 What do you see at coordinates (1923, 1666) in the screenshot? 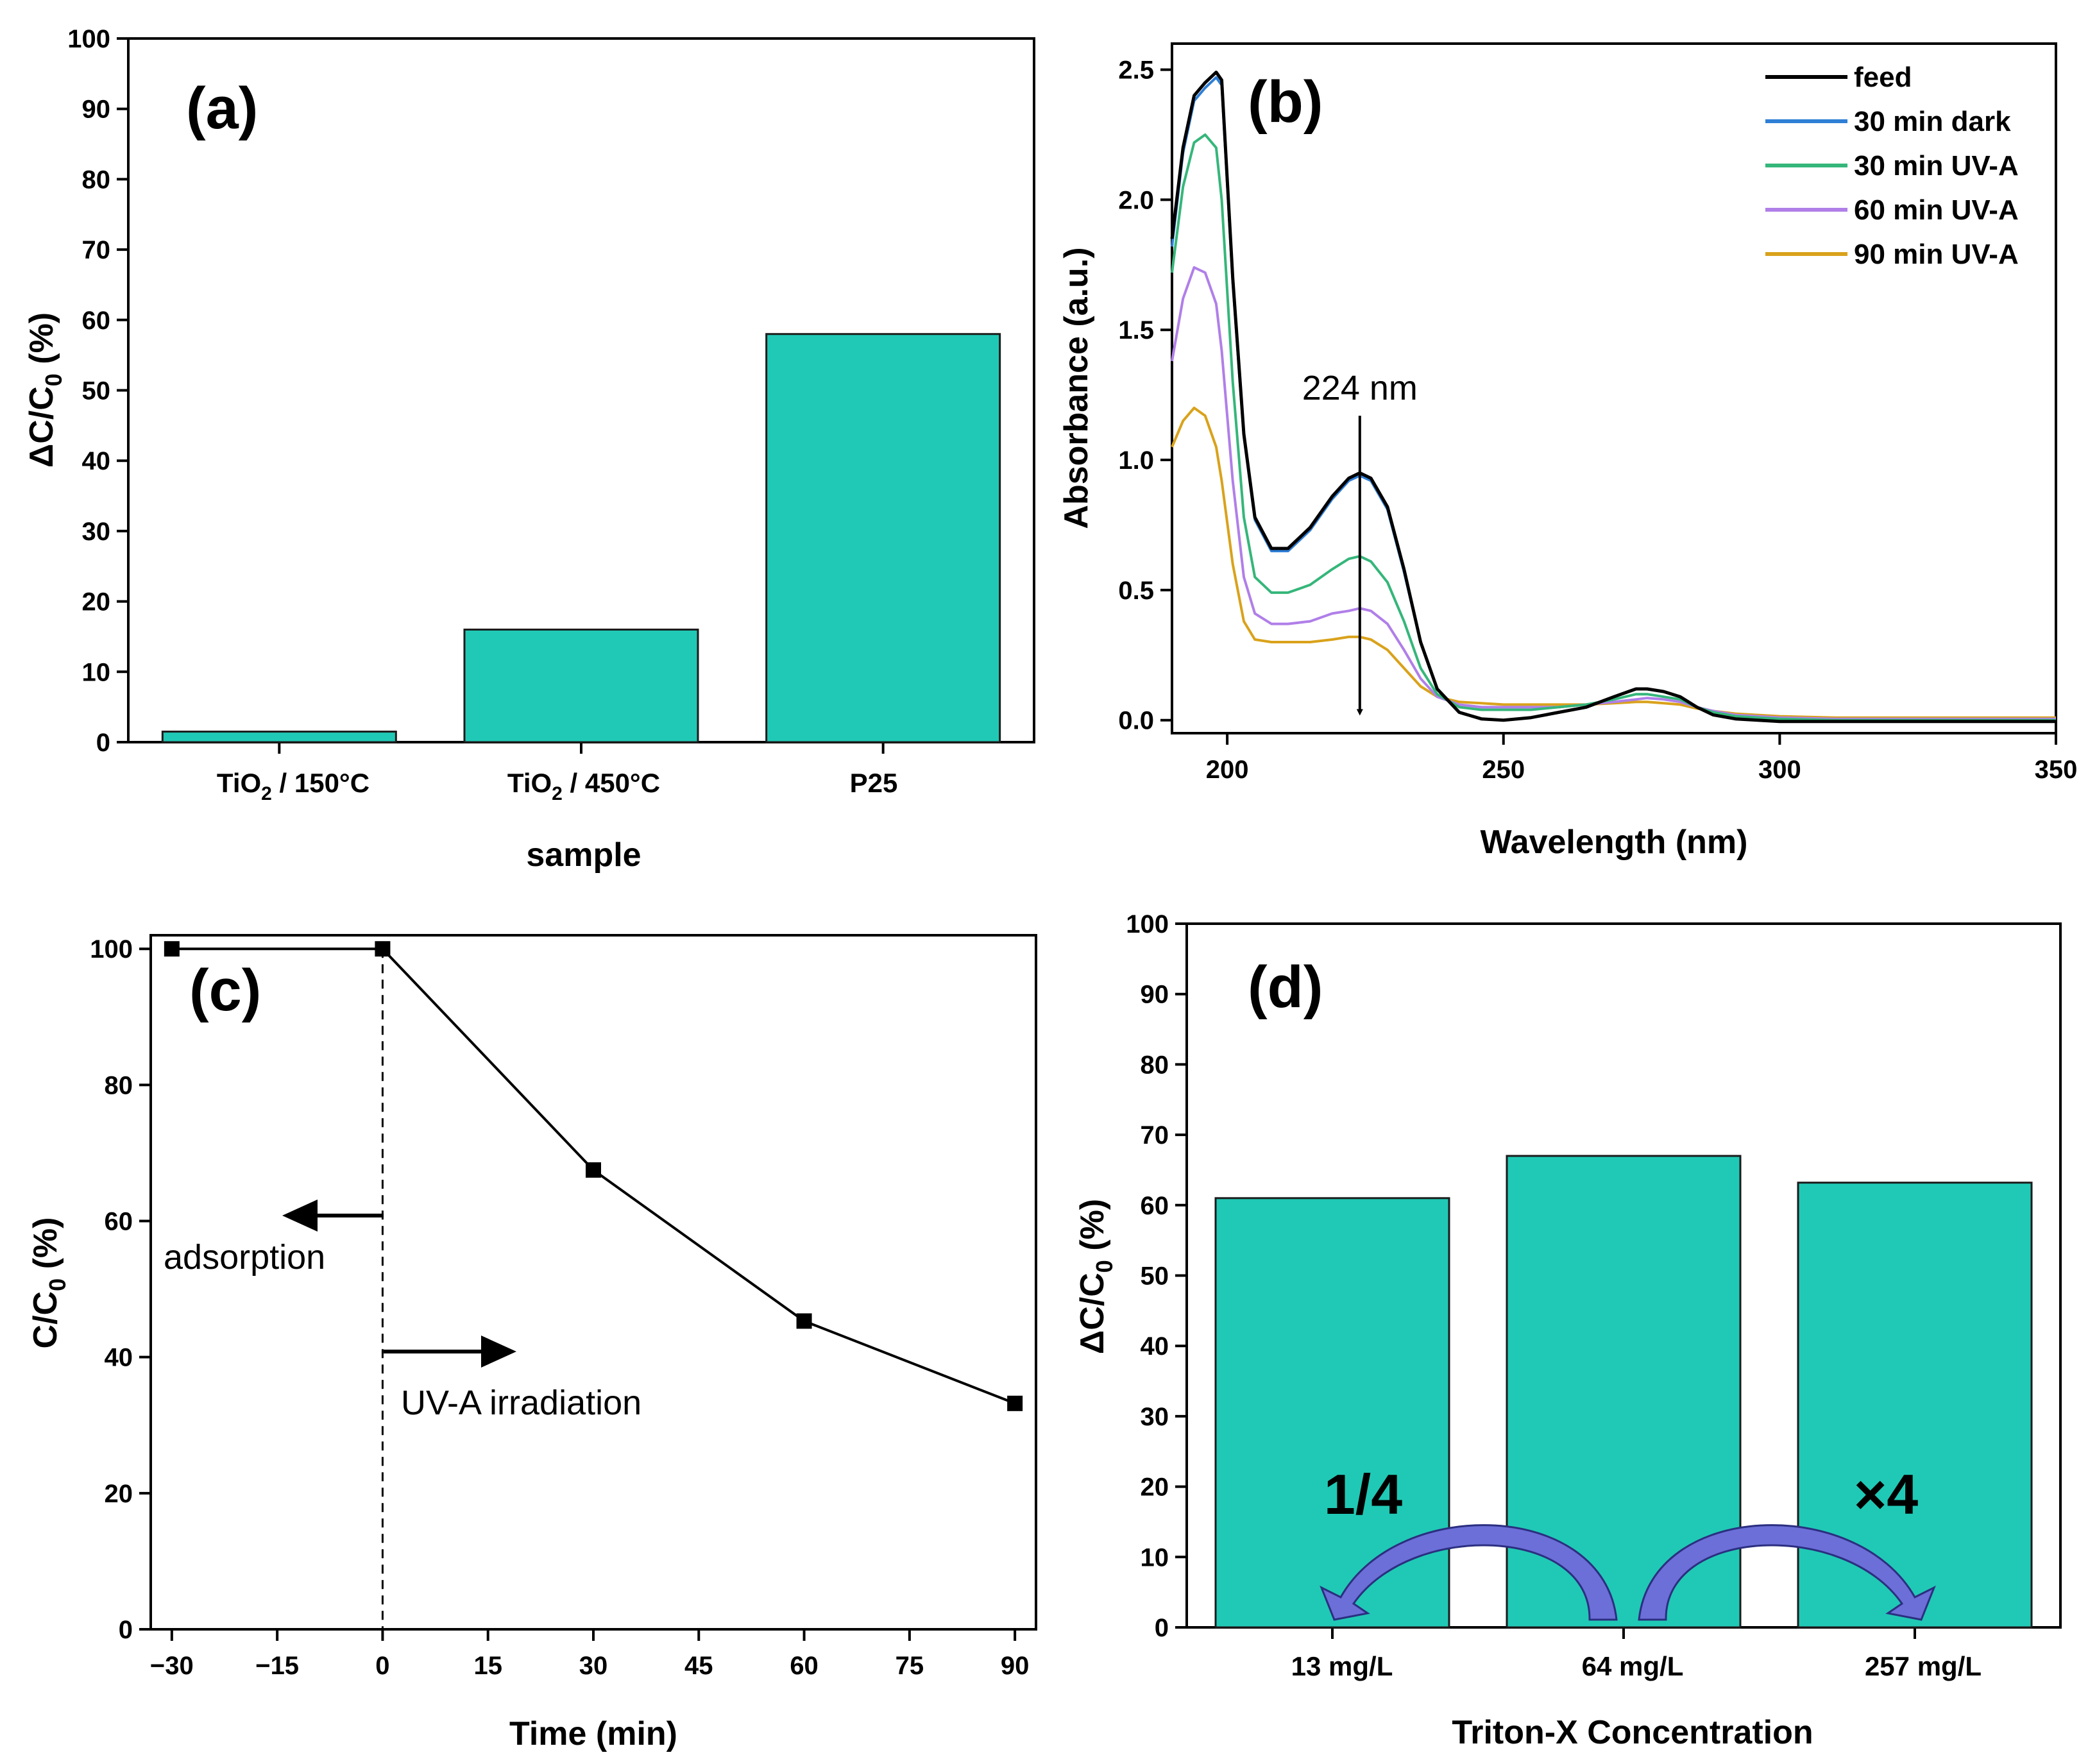
I see `panel-d-cat-3: 257 mg/L` at bounding box center [1923, 1666].